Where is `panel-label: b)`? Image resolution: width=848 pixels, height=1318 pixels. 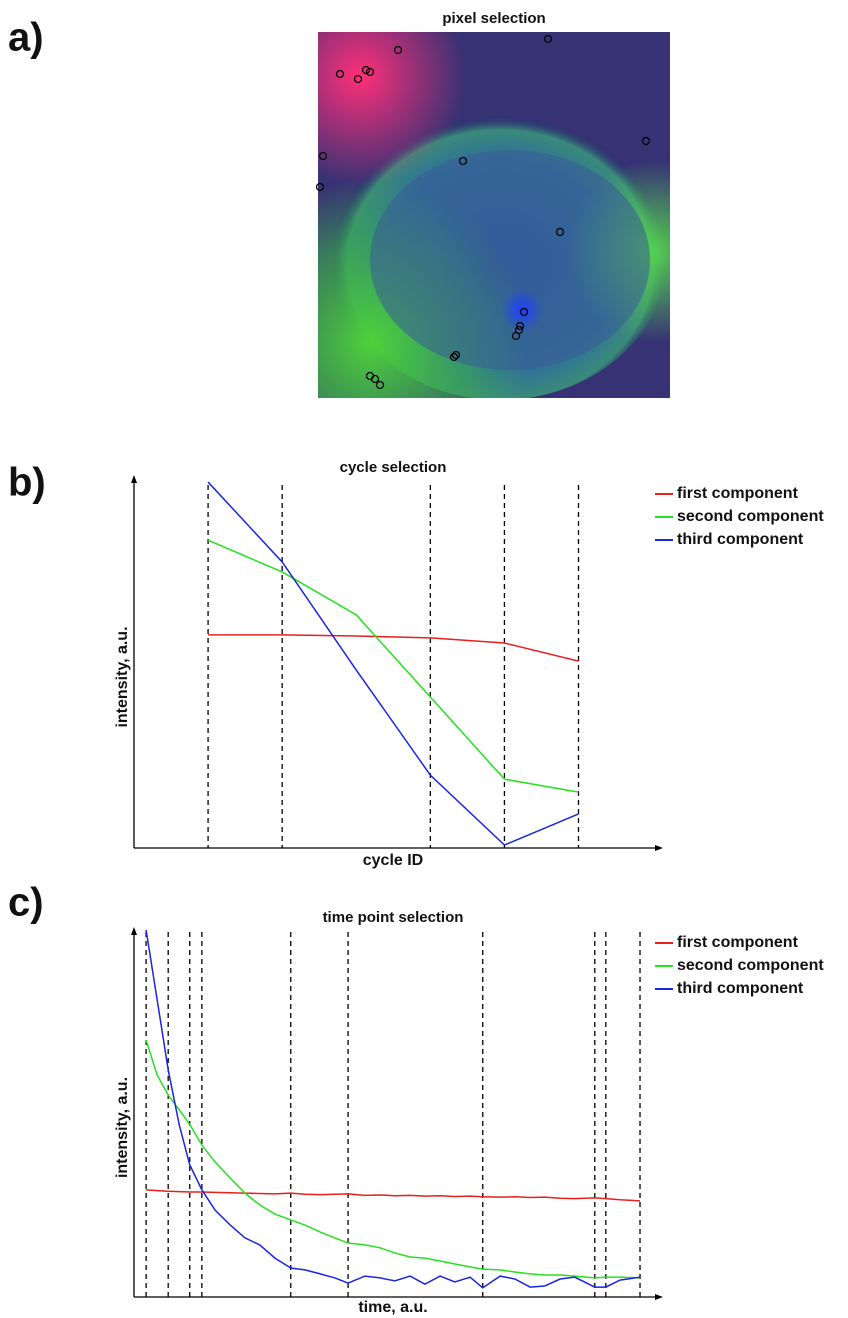 panel-label: b) is located at coordinates (27, 483).